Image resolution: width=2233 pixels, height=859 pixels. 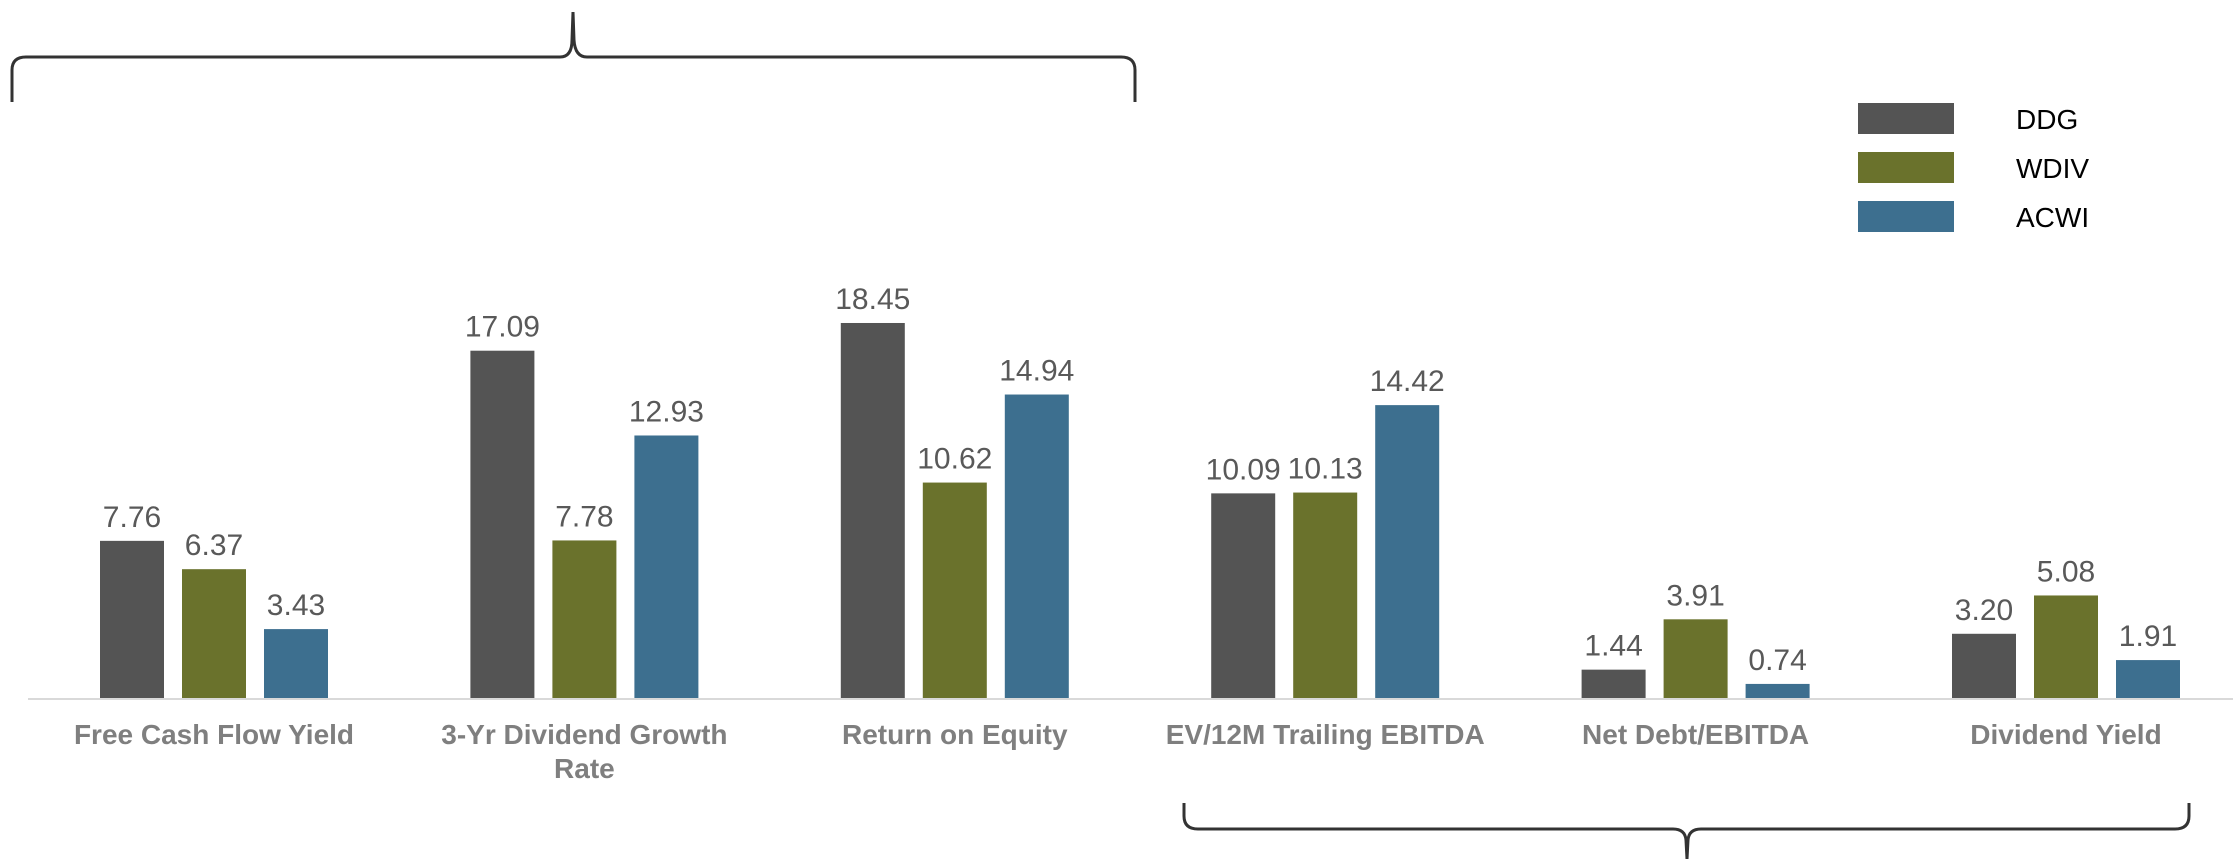 I want to click on legend: DDG WDIV ACWI, so click(x=1973, y=168).